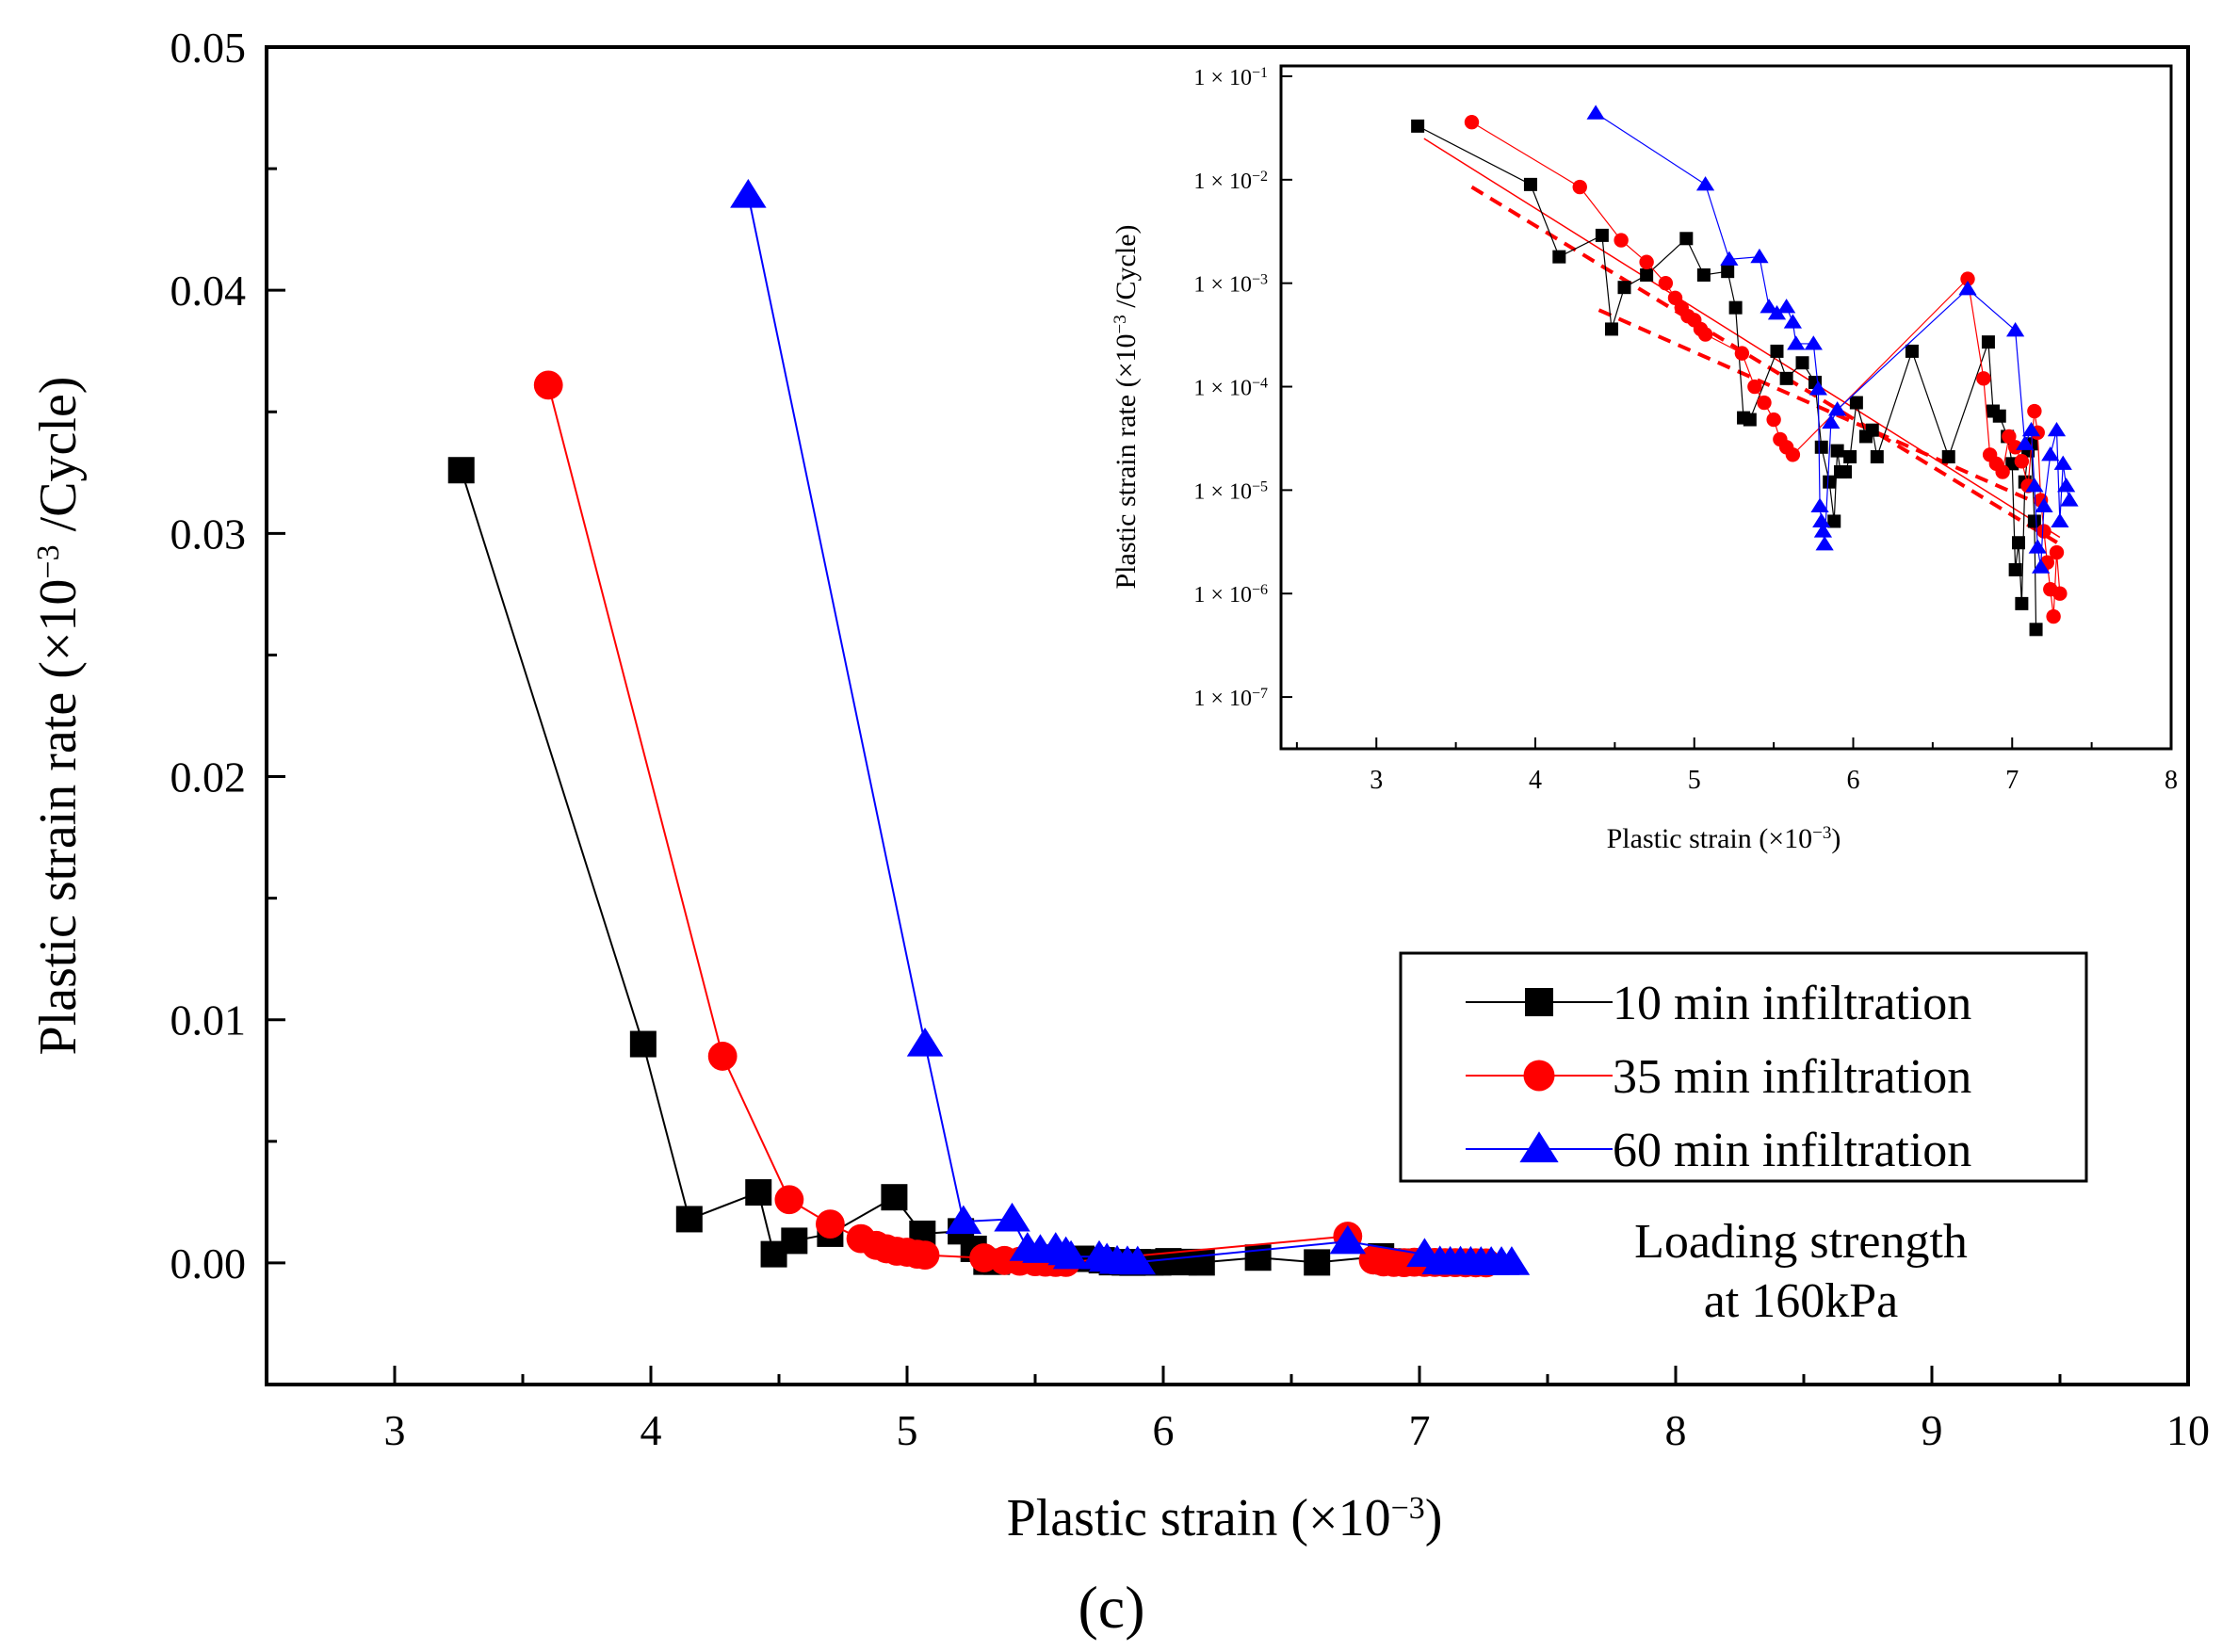 The width and height of the screenshot is (2238, 1652). What do you see at coordinates (208, 1020) in the screenshot?
I see `main-ytick-label: 0.01` at bounding box center [208, 1020].